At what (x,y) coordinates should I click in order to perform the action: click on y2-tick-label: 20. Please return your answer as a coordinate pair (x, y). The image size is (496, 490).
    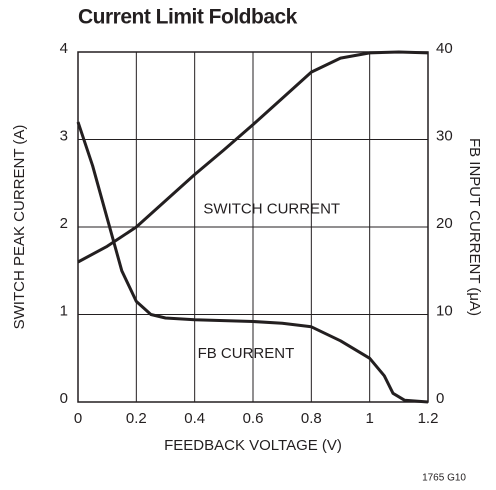
    Looking at the image, I should click on (444, 223).